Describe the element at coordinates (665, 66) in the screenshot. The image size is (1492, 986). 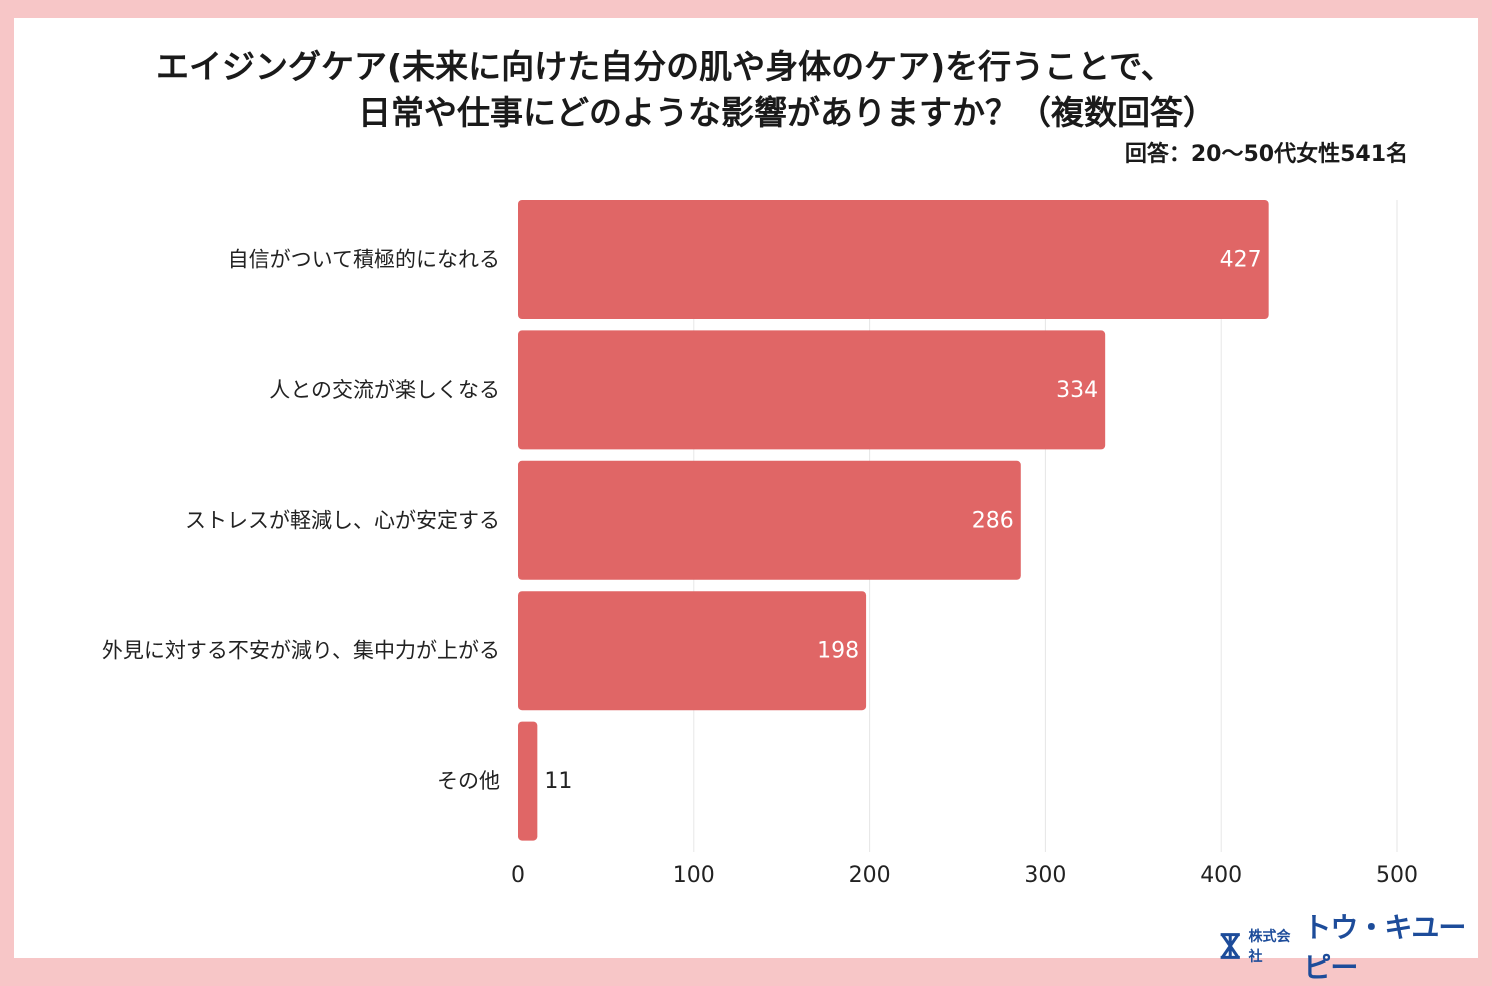
I see `chart-title-line1: エイジングケア(未来に向けた自分の肌や身体のケア)を行うことで、` at that location.